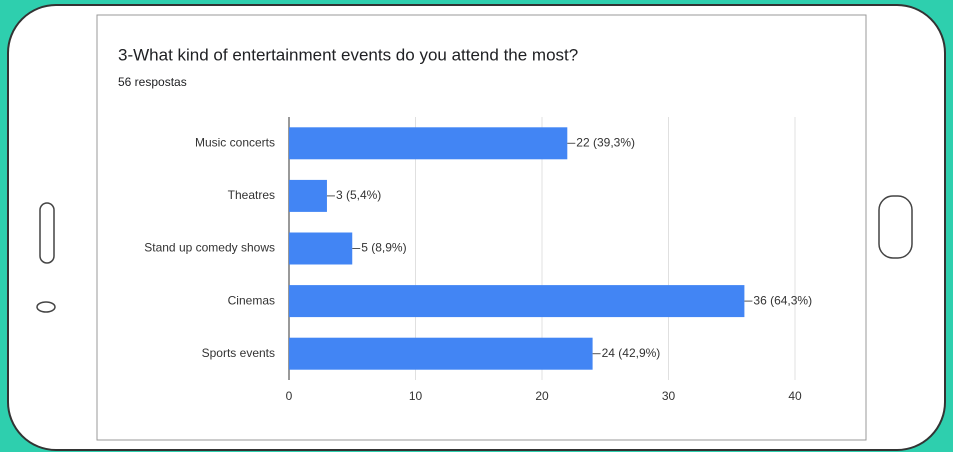  Describe the element at coordinates (209, 248) in the screenshot. I see `y-tick-label: Stand up comedy shows` at that location.